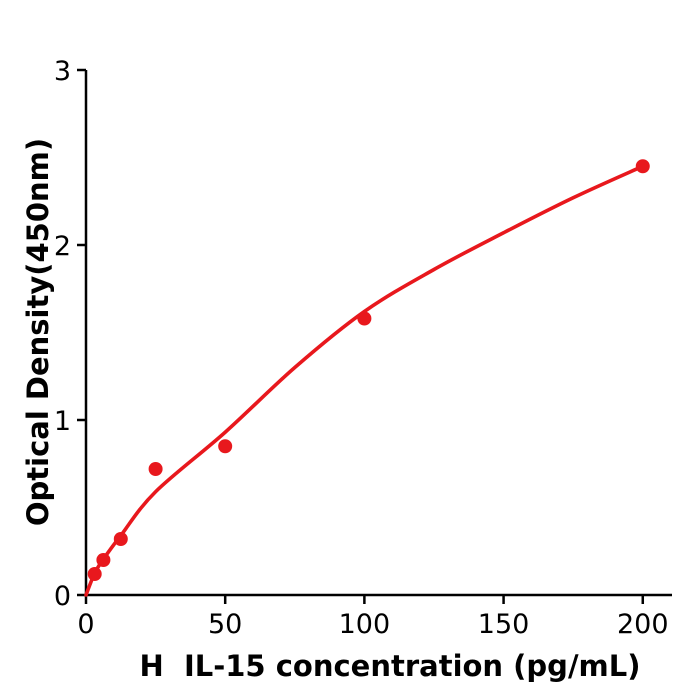  Describe the element at coordinates (225, 624) in the screenshot. I see `x-tick-label: 50` at that location.